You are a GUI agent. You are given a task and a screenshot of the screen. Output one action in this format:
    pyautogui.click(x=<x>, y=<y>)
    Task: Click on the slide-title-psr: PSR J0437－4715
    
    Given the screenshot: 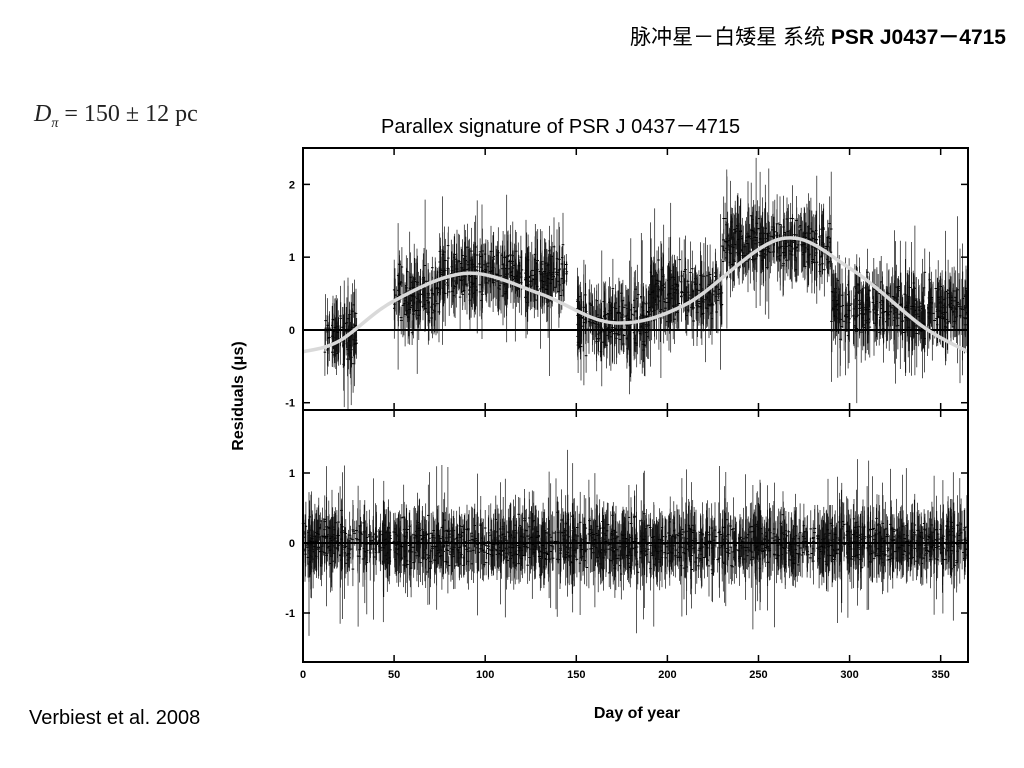 What is the action you would take?
    pyautogui.click(x=918, y=37)
    